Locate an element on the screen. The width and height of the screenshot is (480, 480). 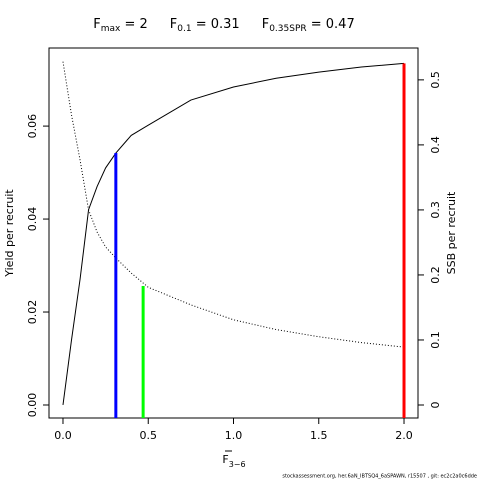
title-subscript: max is located at coordinates (111, 29).